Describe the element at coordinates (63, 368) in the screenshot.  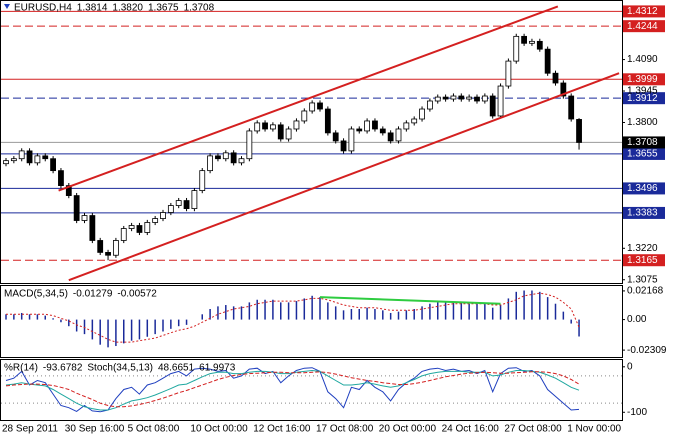
I see `header-text: -93.6782` at that location.